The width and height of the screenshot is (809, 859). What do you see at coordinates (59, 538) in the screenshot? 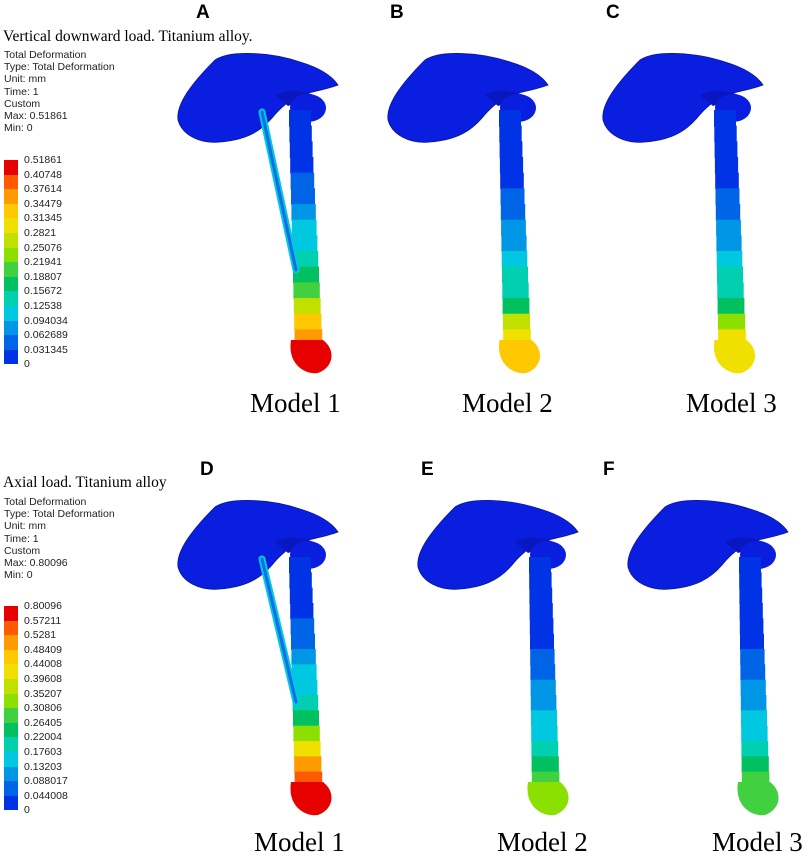
I see `bottom-info-block: Total Deformation Type` at bounding box center [59, 538].